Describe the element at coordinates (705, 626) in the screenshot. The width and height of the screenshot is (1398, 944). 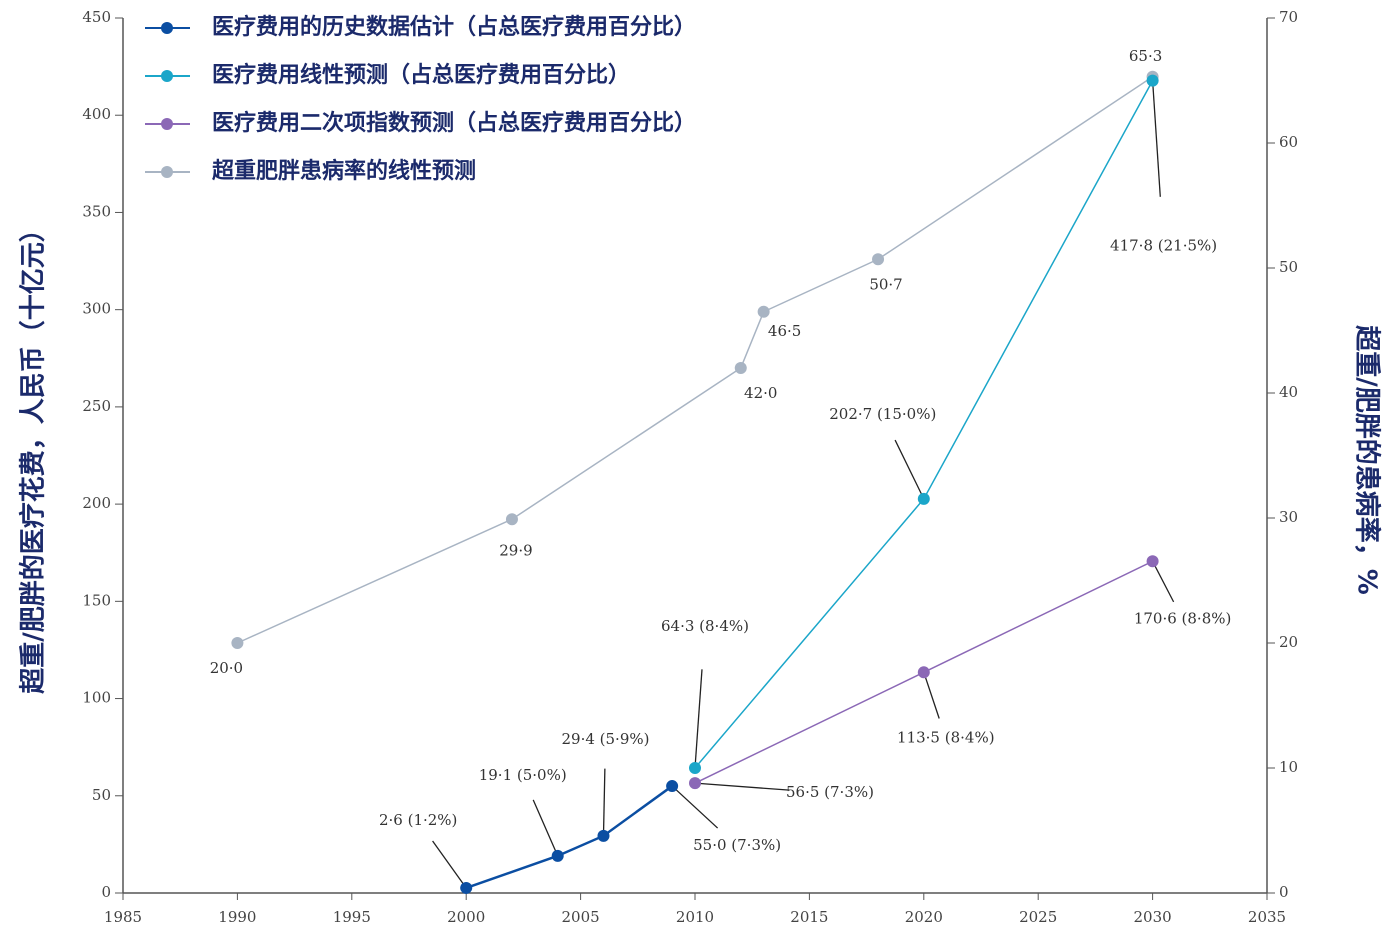
I see `value-label: 64·3 (8·4%)` at that location.